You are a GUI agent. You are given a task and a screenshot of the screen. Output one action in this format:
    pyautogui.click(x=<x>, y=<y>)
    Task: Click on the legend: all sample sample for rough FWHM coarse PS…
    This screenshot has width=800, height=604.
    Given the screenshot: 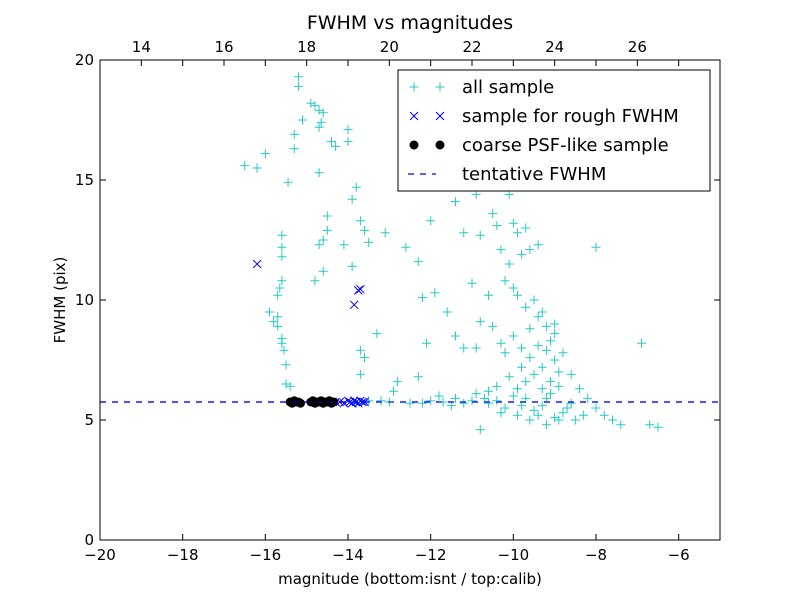 What is the action you would take?
    pyautogui.click(x=554, y=130)
    